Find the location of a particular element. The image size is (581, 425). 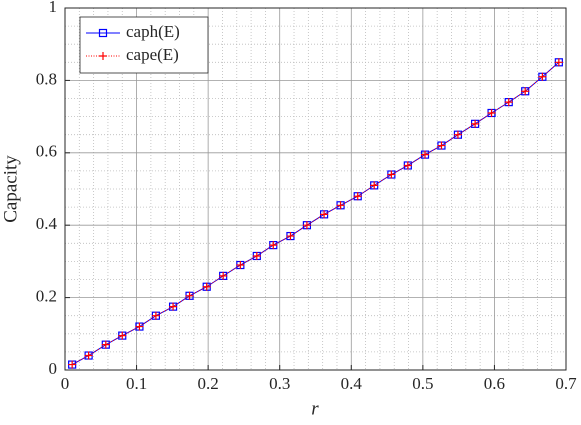

x-tick-label: 0.5 is located at coordinates (422, 383).